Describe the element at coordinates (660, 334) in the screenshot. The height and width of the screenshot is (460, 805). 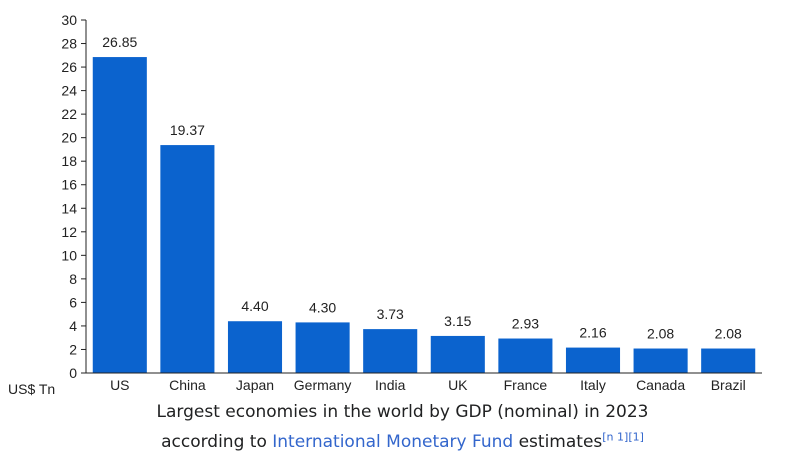
I see `value-label-canada: 2.08` at that location.